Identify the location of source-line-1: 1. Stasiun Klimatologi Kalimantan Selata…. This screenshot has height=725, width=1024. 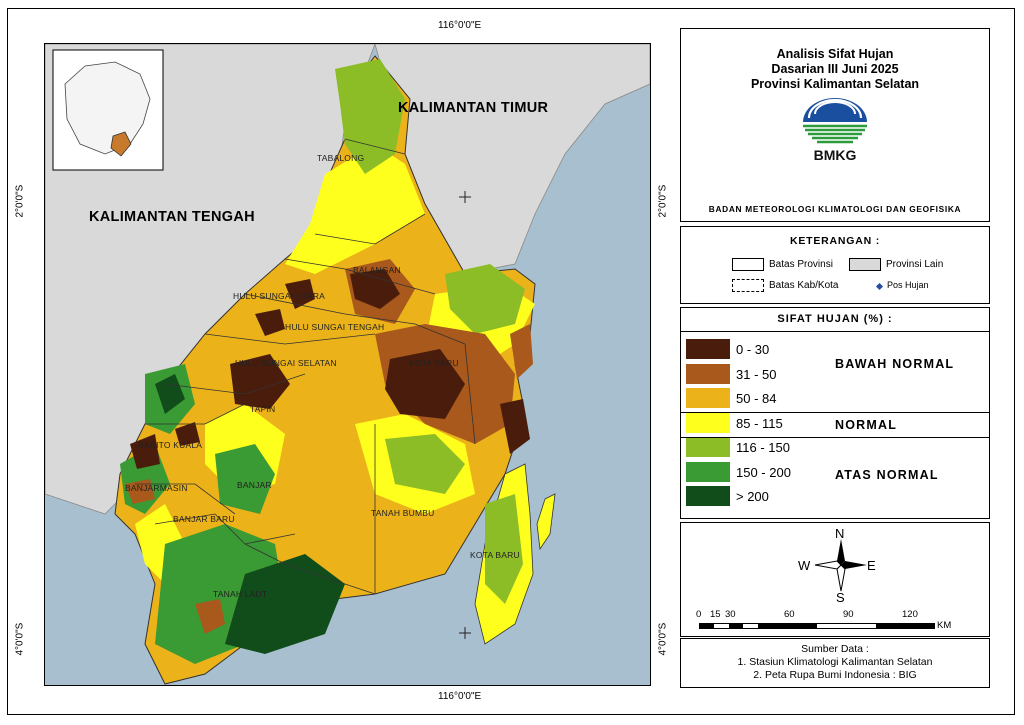
(835, 662).